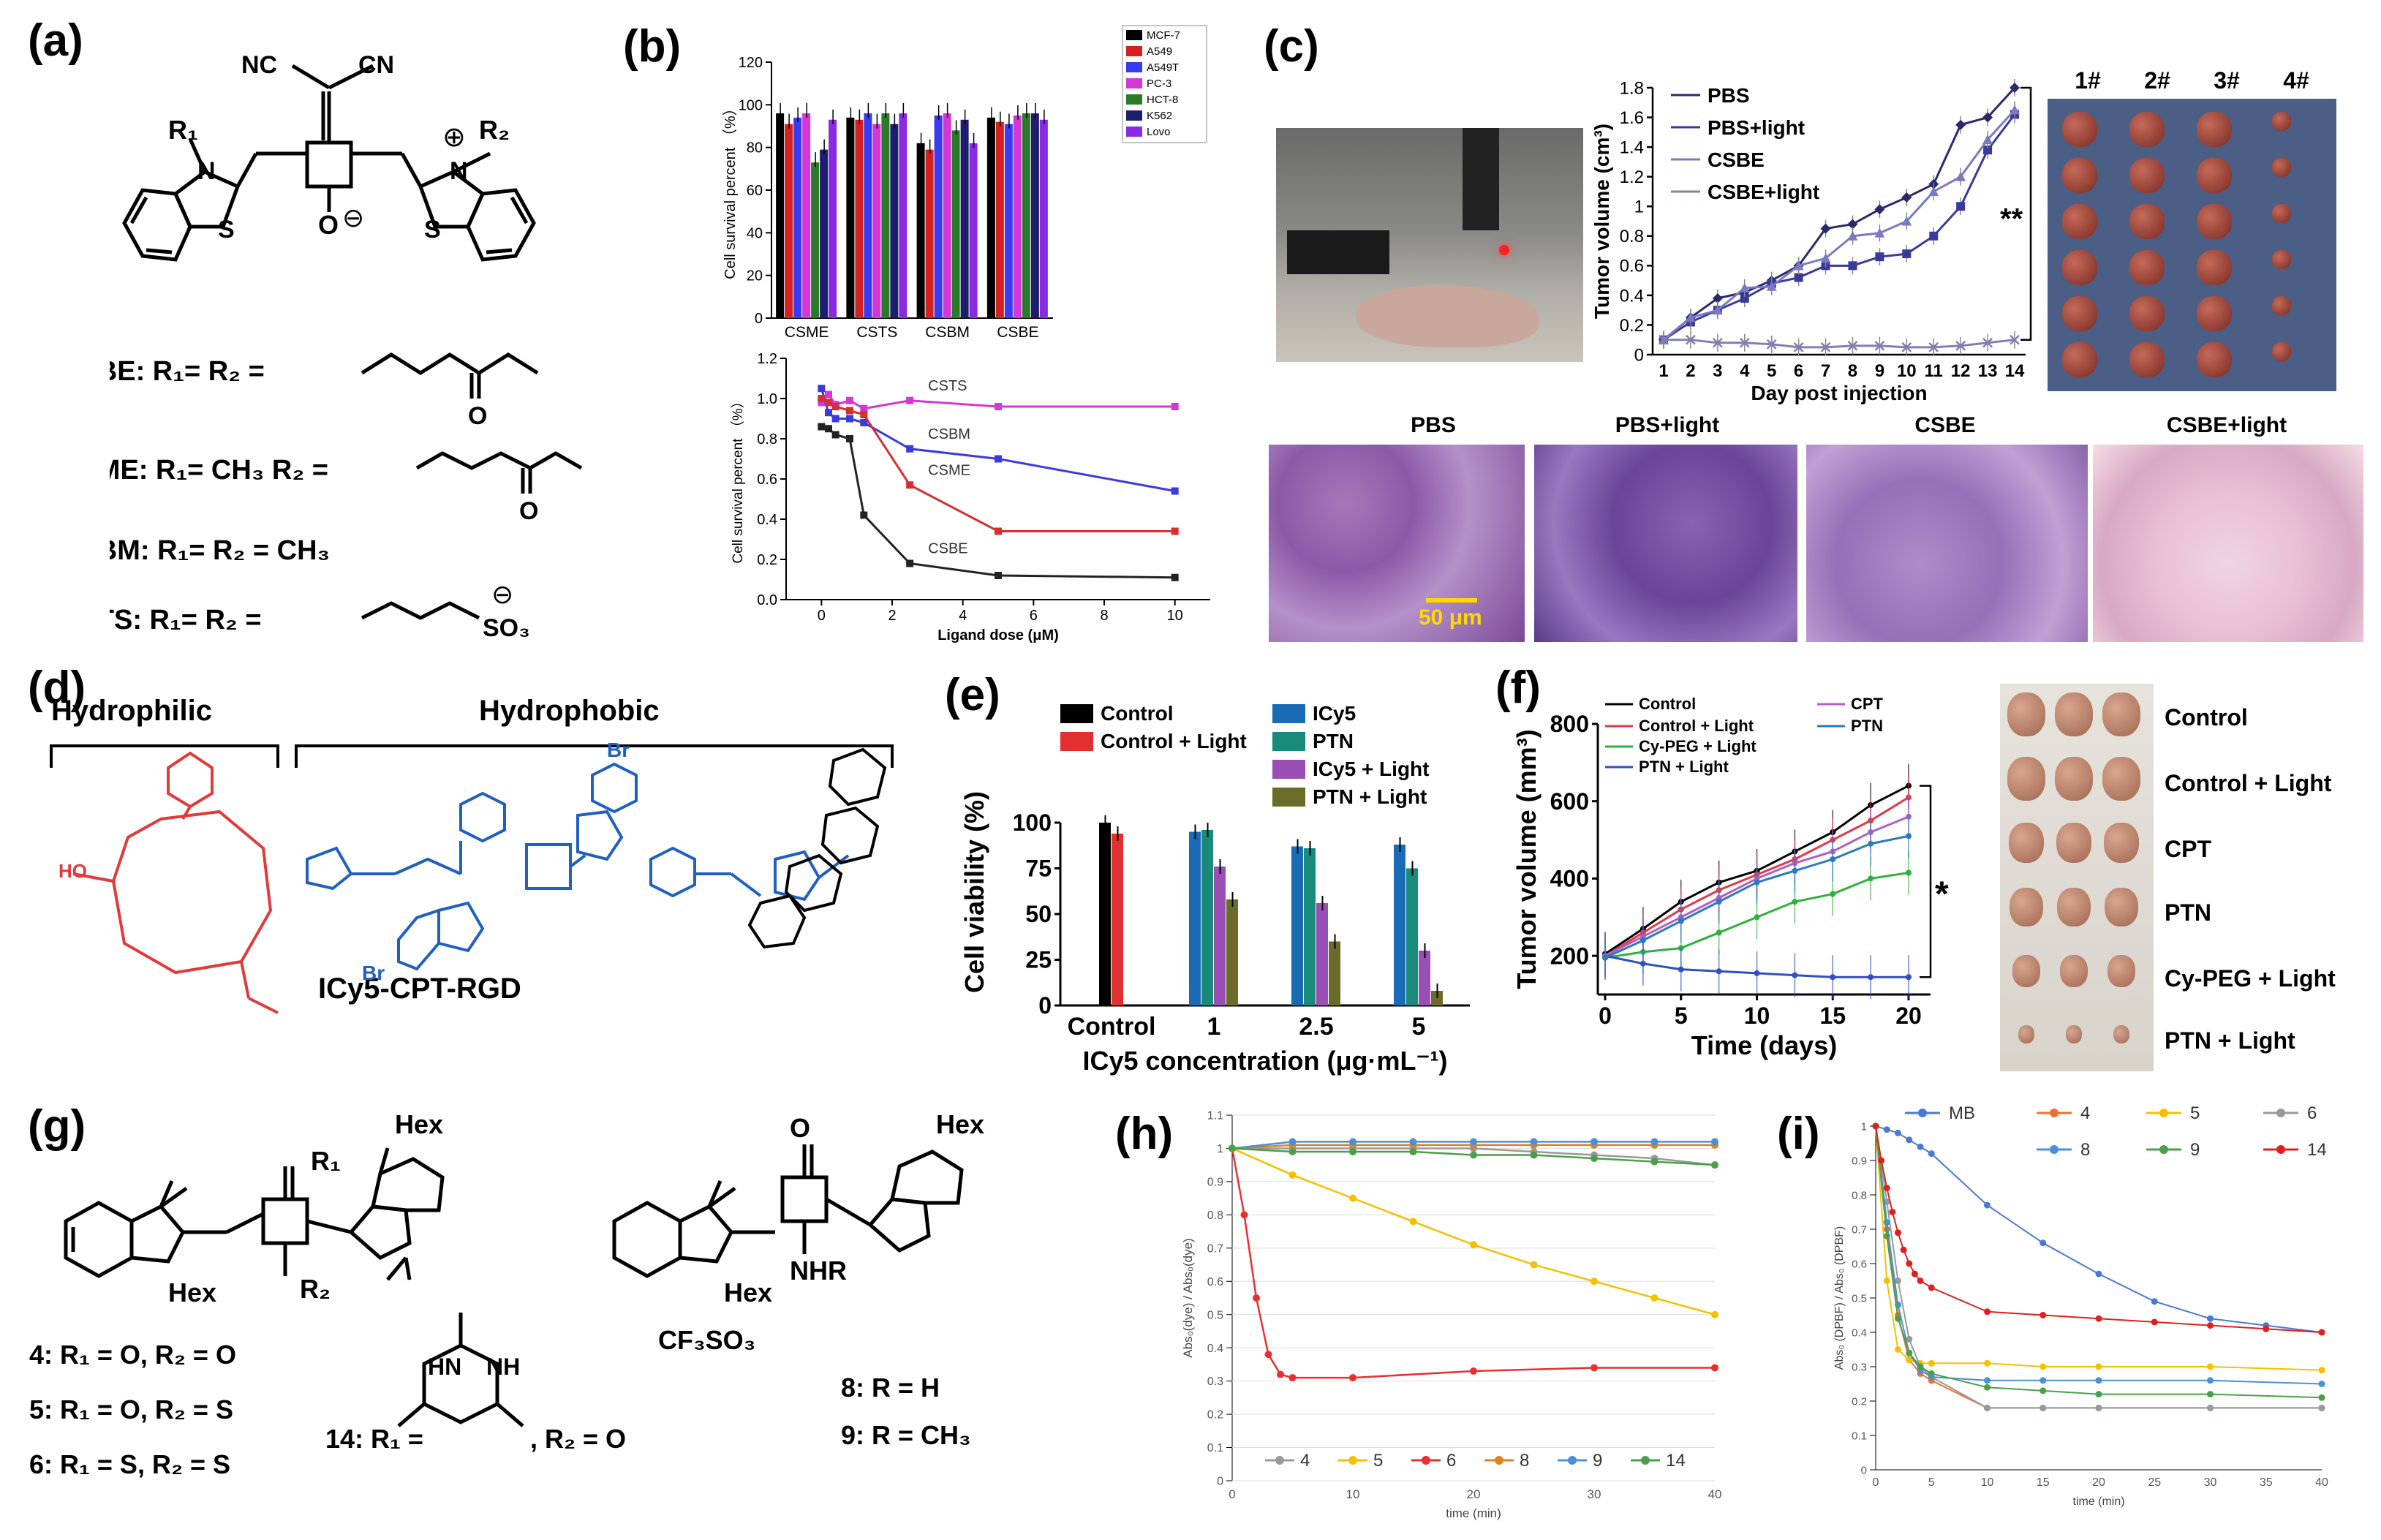 The image size is (2381, 1540). Describe the element at coordinates (192, 1292) in the screenshot. I see `g-hex-left-bottom: Hex` at that location.